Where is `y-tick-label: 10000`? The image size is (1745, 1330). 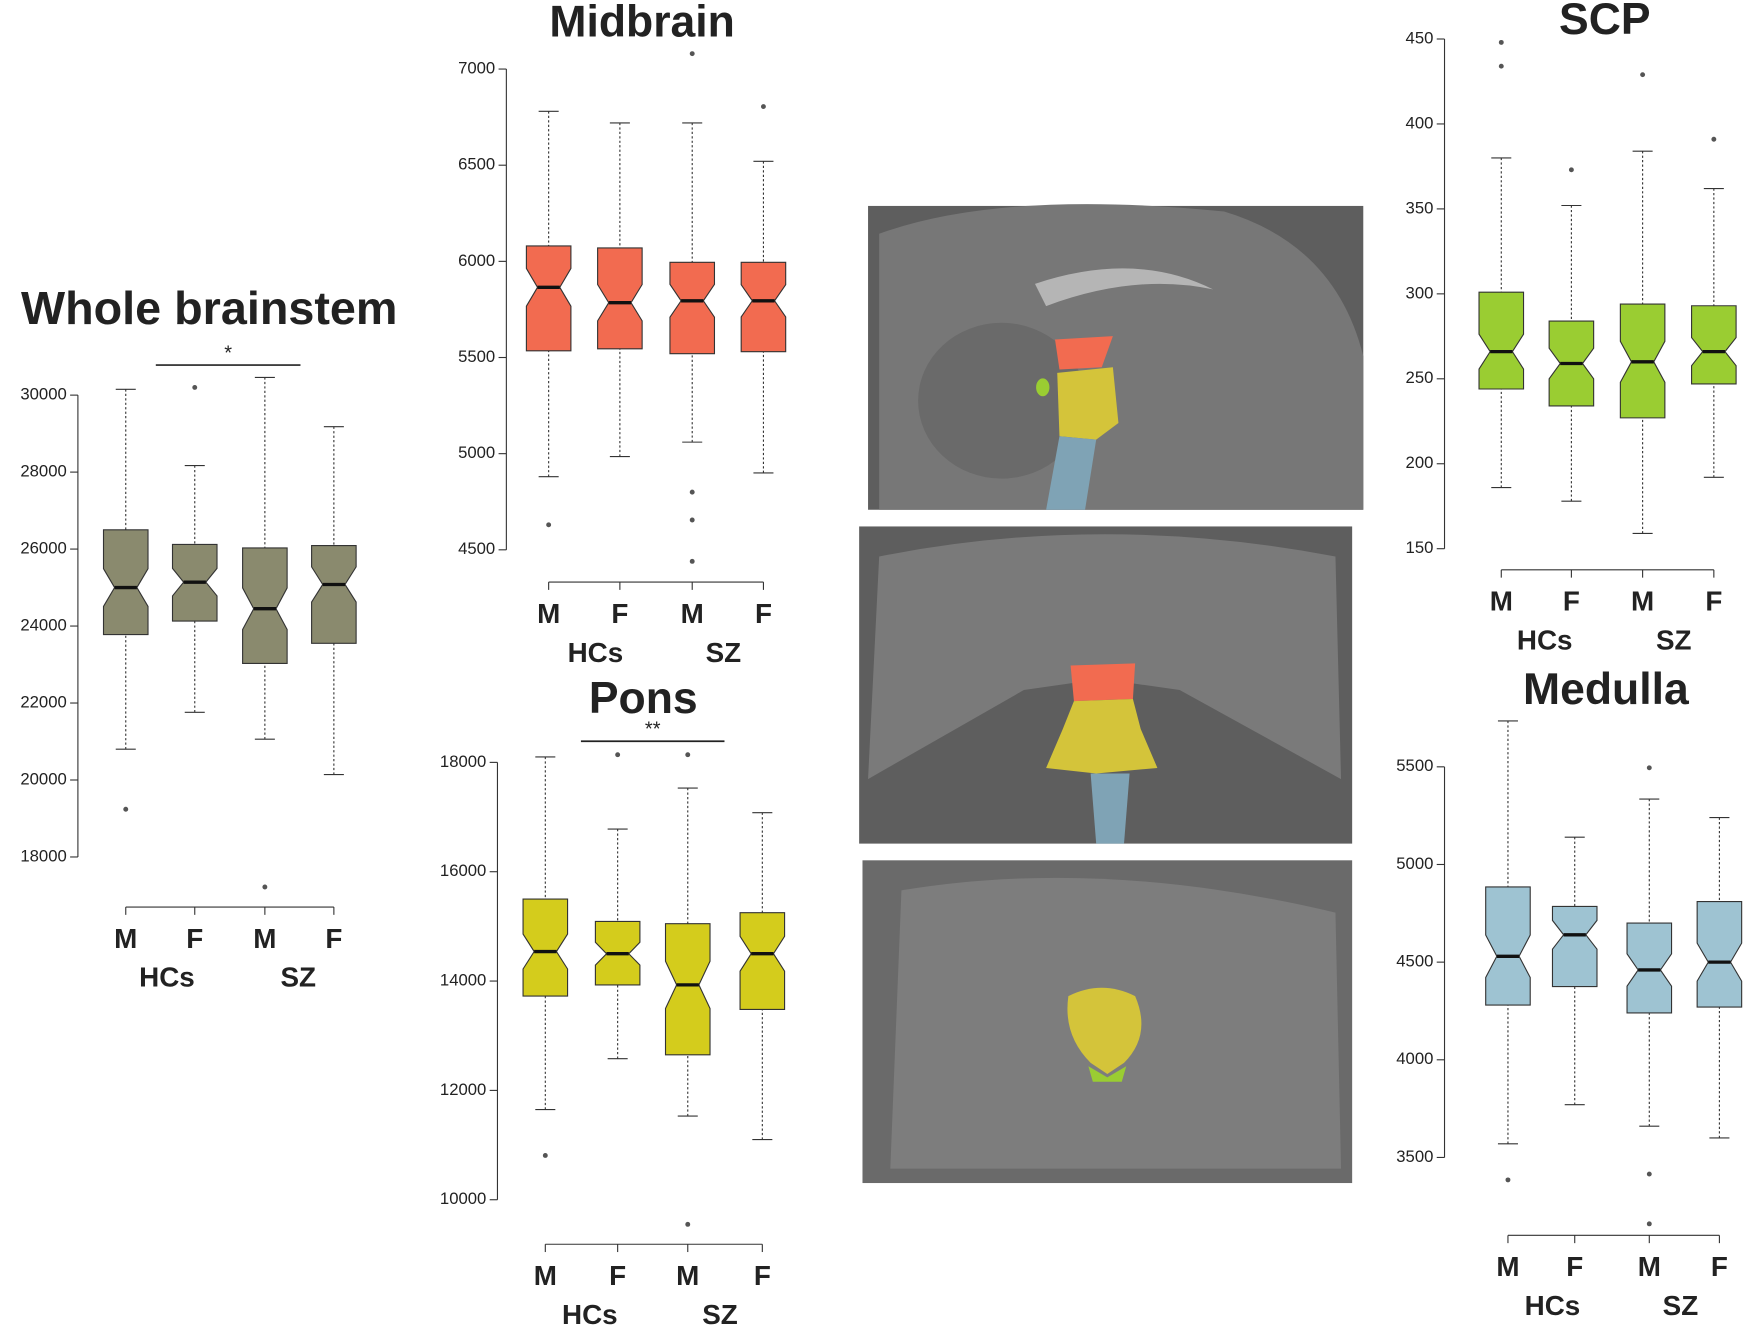 y-tick-label: 10000 is located at coordinates (463, 1198).